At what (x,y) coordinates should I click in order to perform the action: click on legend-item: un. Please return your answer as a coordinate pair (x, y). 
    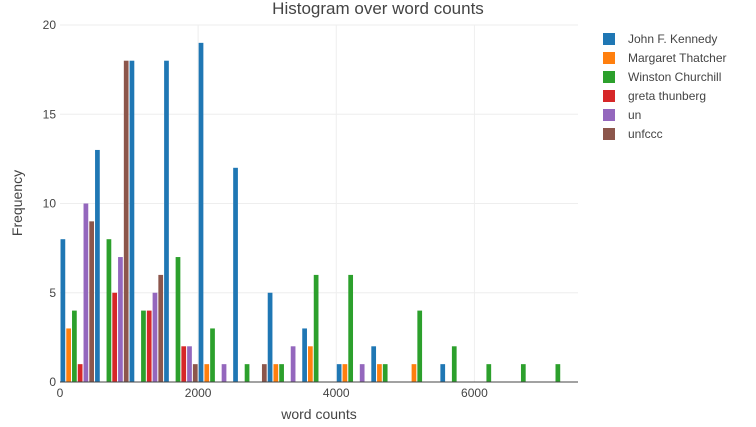
    Looking at the image, I should click on (622, 115).